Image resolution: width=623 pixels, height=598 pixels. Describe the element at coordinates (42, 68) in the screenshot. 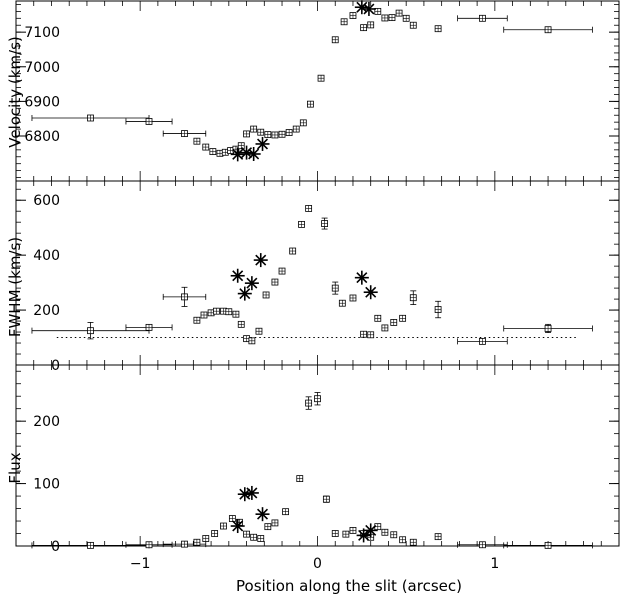

I see `velocity-y-tick-label: 7000` at that location.